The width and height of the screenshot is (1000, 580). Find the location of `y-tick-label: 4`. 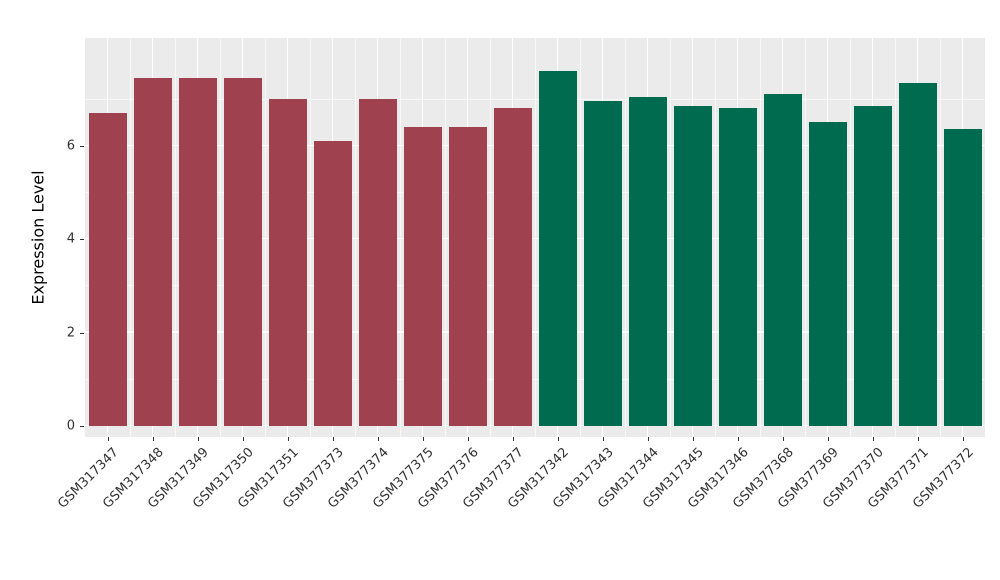

y-tick-label: 4 is located at coordinates (70, 239).